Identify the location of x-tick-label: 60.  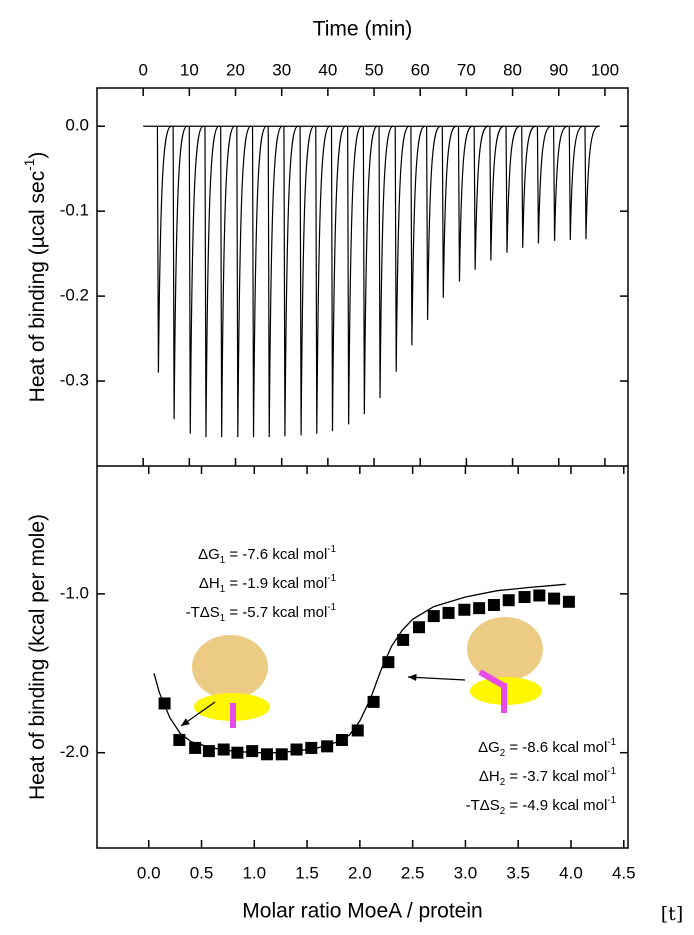
(420, 69).